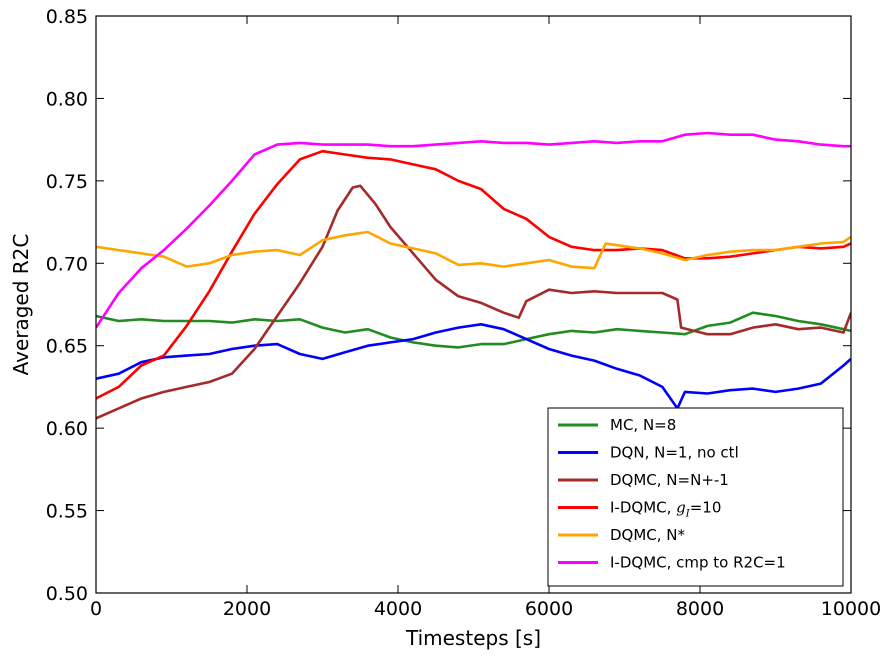 The image size is (891, 660). Describe the element at coordinates (67, 264) in the screenshot. I see `y-tick-label: 0.70` at that location.